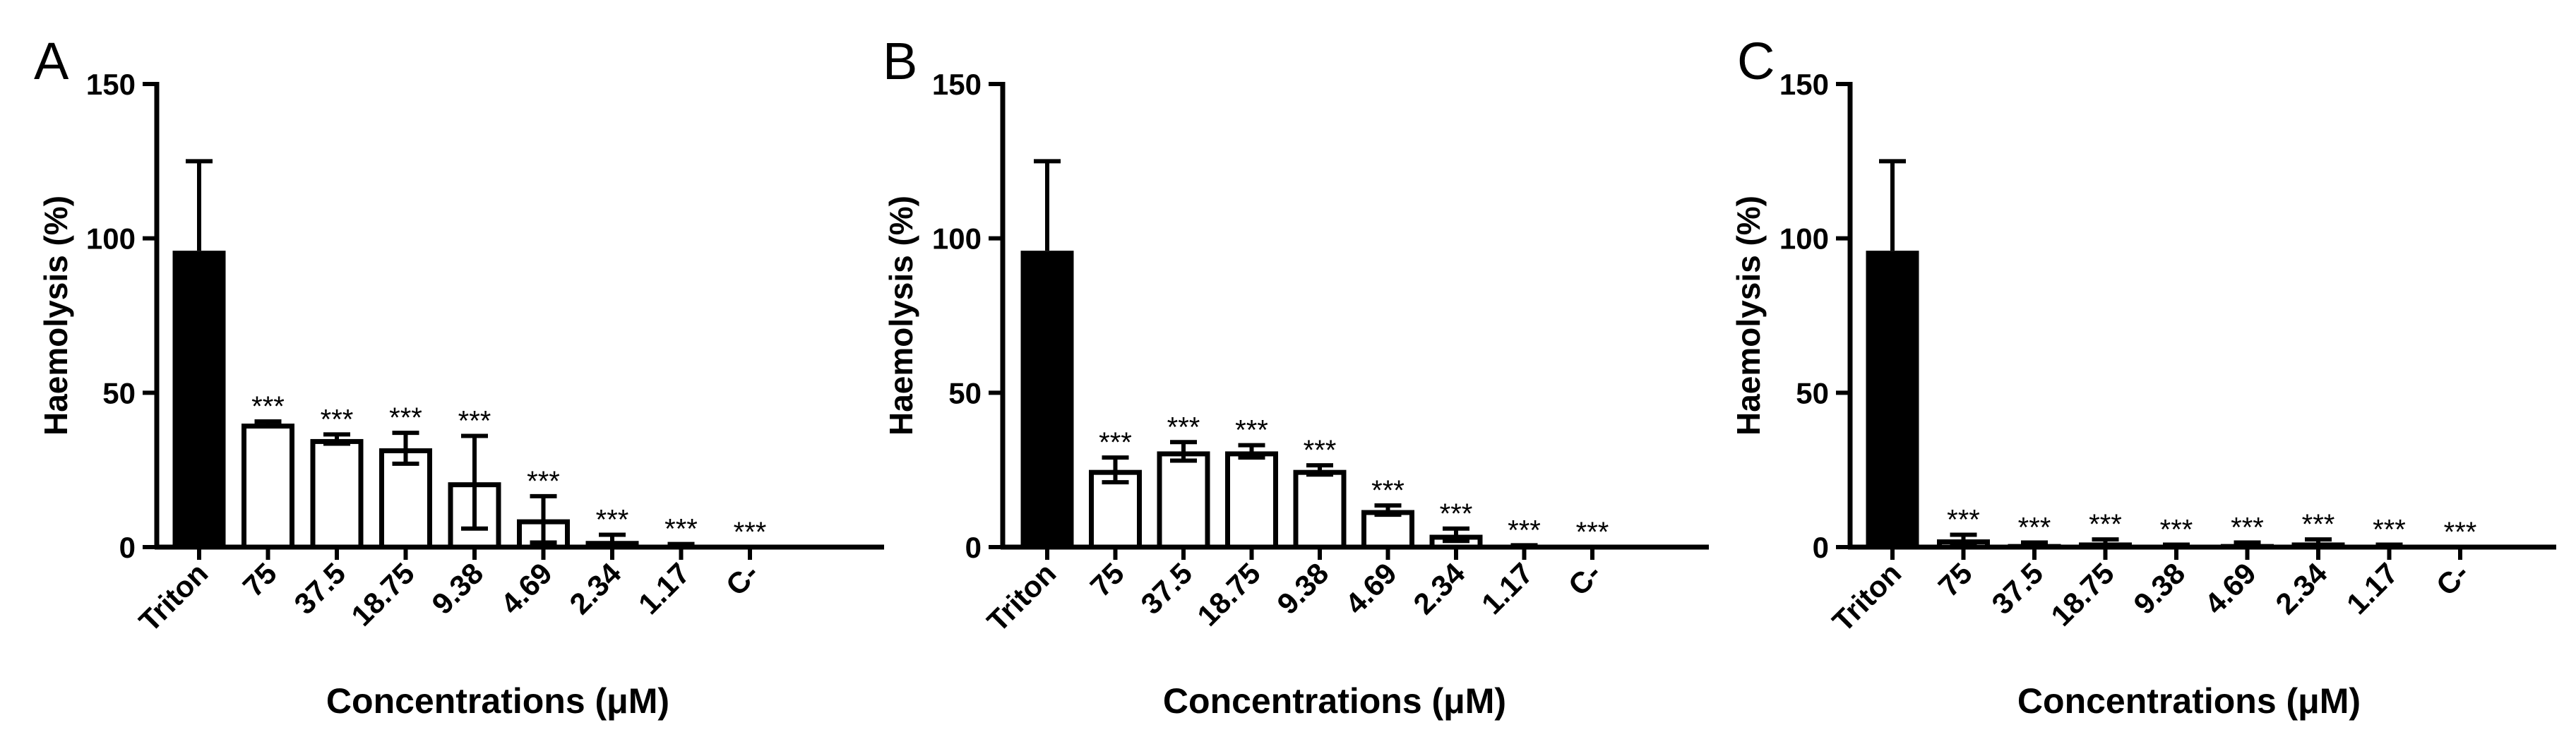 The width and height of the screenshot is (2576, 749). Describe the element at coordinates (900, 61) in the screenshot. I see `panel-label: B` at that location.